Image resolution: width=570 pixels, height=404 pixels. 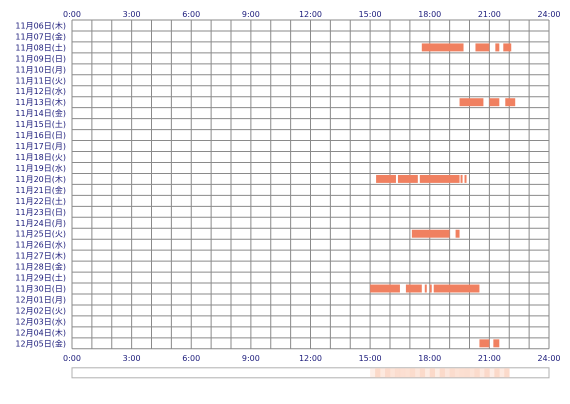 I want to click on row-label: 11月09日(日), so click(x=40, y=58).